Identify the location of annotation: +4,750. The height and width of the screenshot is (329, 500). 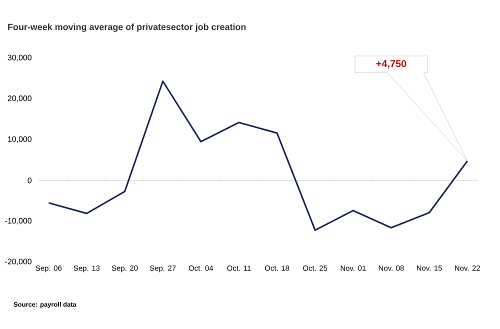
(391, 64).